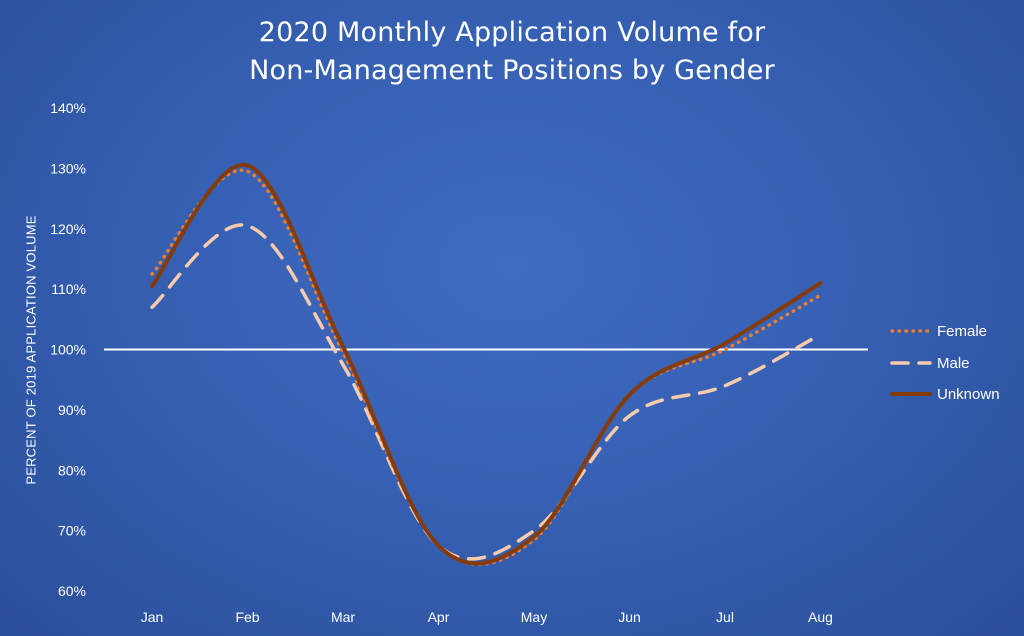 The height and width of the screenshot is (636, 1024). Describe the element at coordinates (72, 591) in the screenshot. I see `y-tick-label: 60%` at that location.